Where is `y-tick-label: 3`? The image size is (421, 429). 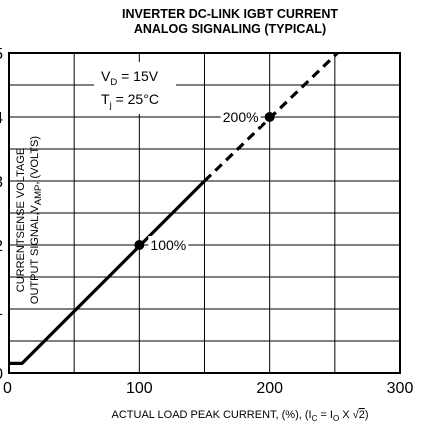
y-tick-label: 3 is located at coordinates (1, 182).